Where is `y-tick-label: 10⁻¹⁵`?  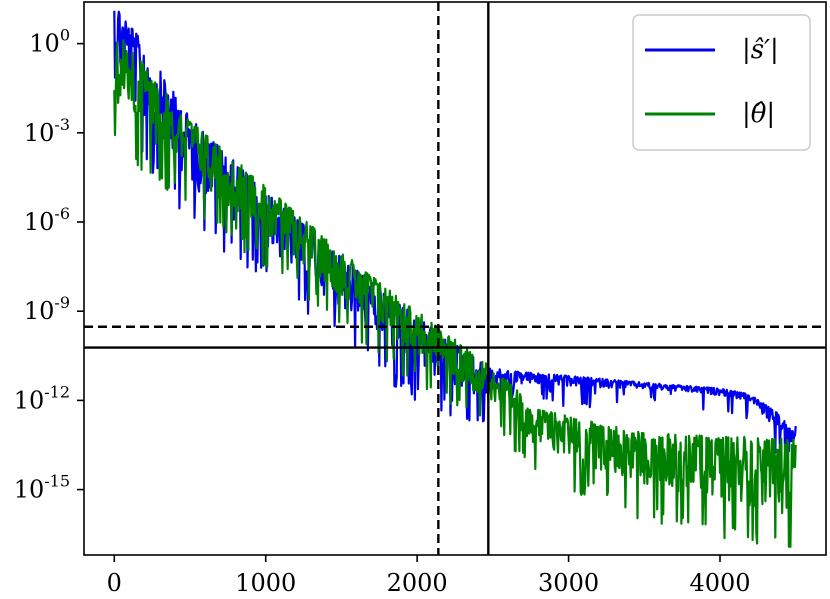
y-tick-label: 10⁻¹⁵ is located at coordinates (42, 488).